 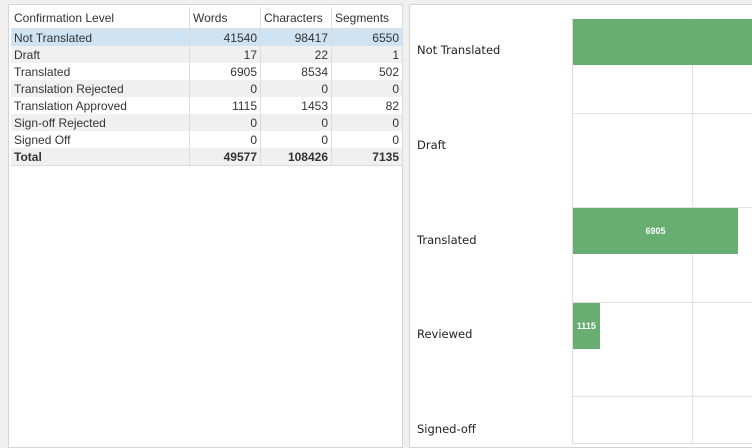 I want to click on table-row: Translated 6905 8534 502, so click(x=207, y=71).